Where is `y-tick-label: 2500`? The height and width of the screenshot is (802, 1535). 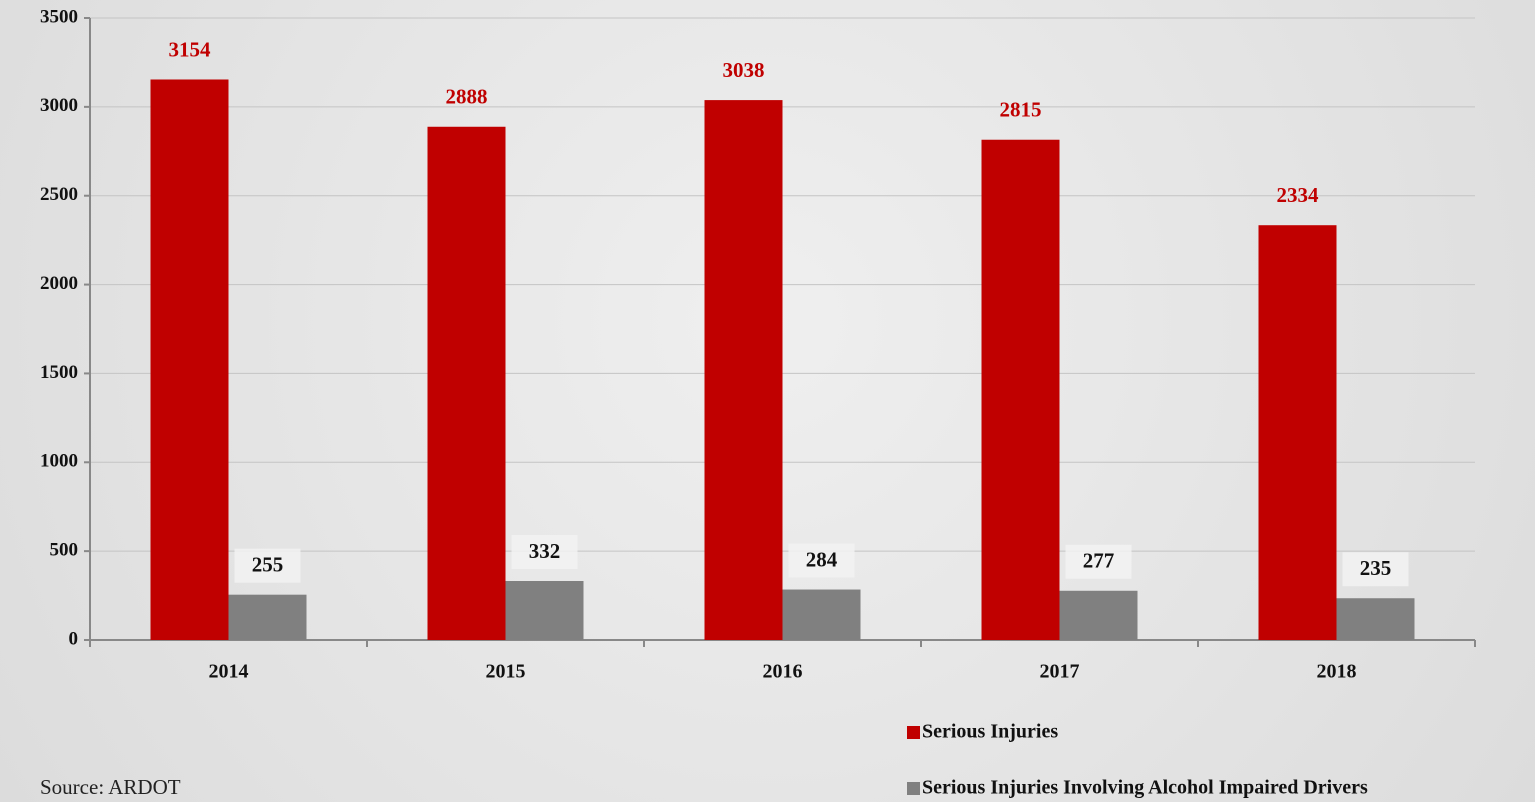 y-tick-label: 2500 is located at coordinates (59, 194).